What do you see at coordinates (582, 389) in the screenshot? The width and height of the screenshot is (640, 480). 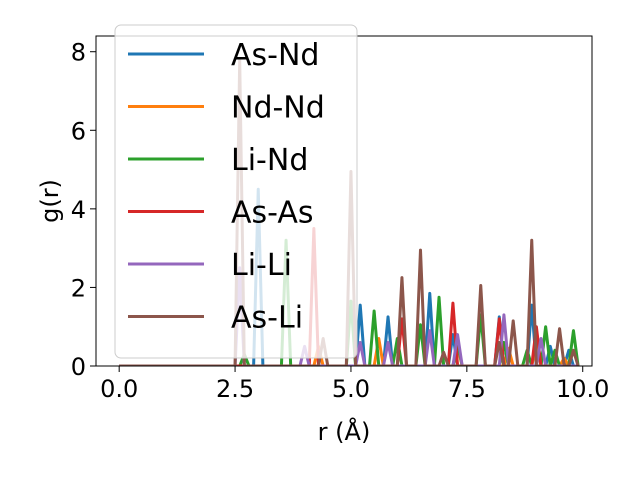 I see `x-tick-label: 10.0` at bounding box center [582, 389].